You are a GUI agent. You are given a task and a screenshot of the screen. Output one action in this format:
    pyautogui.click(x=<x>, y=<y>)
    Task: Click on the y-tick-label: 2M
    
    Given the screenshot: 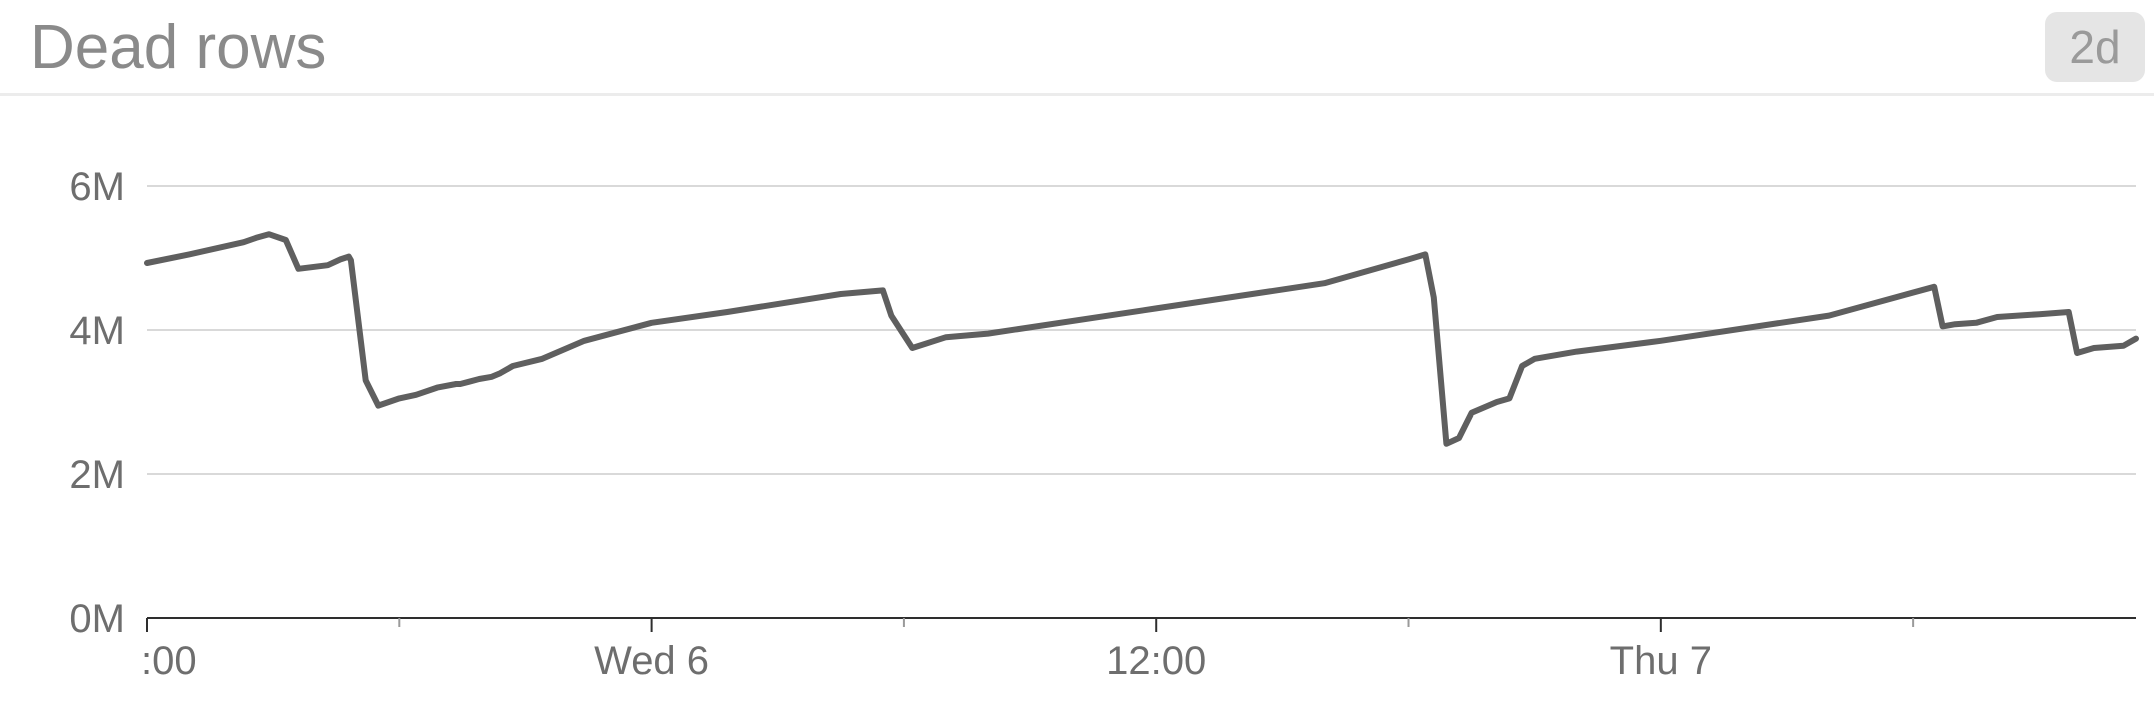 What is the action you would take?
    pyautogui.click(x=97, y=475)
    